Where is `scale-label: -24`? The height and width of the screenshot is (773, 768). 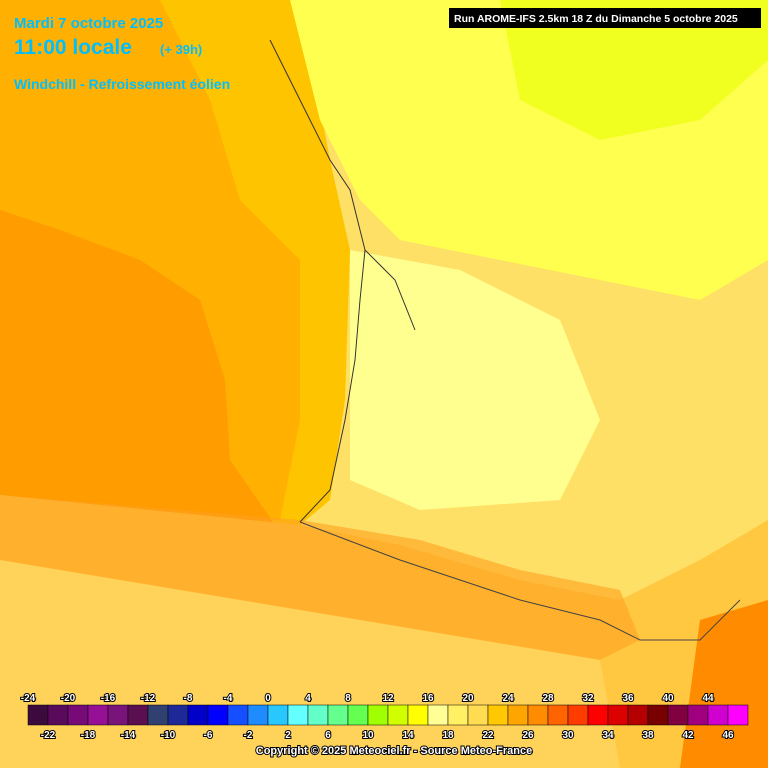
scale-label: -24 is located at coordinates (28, 698).